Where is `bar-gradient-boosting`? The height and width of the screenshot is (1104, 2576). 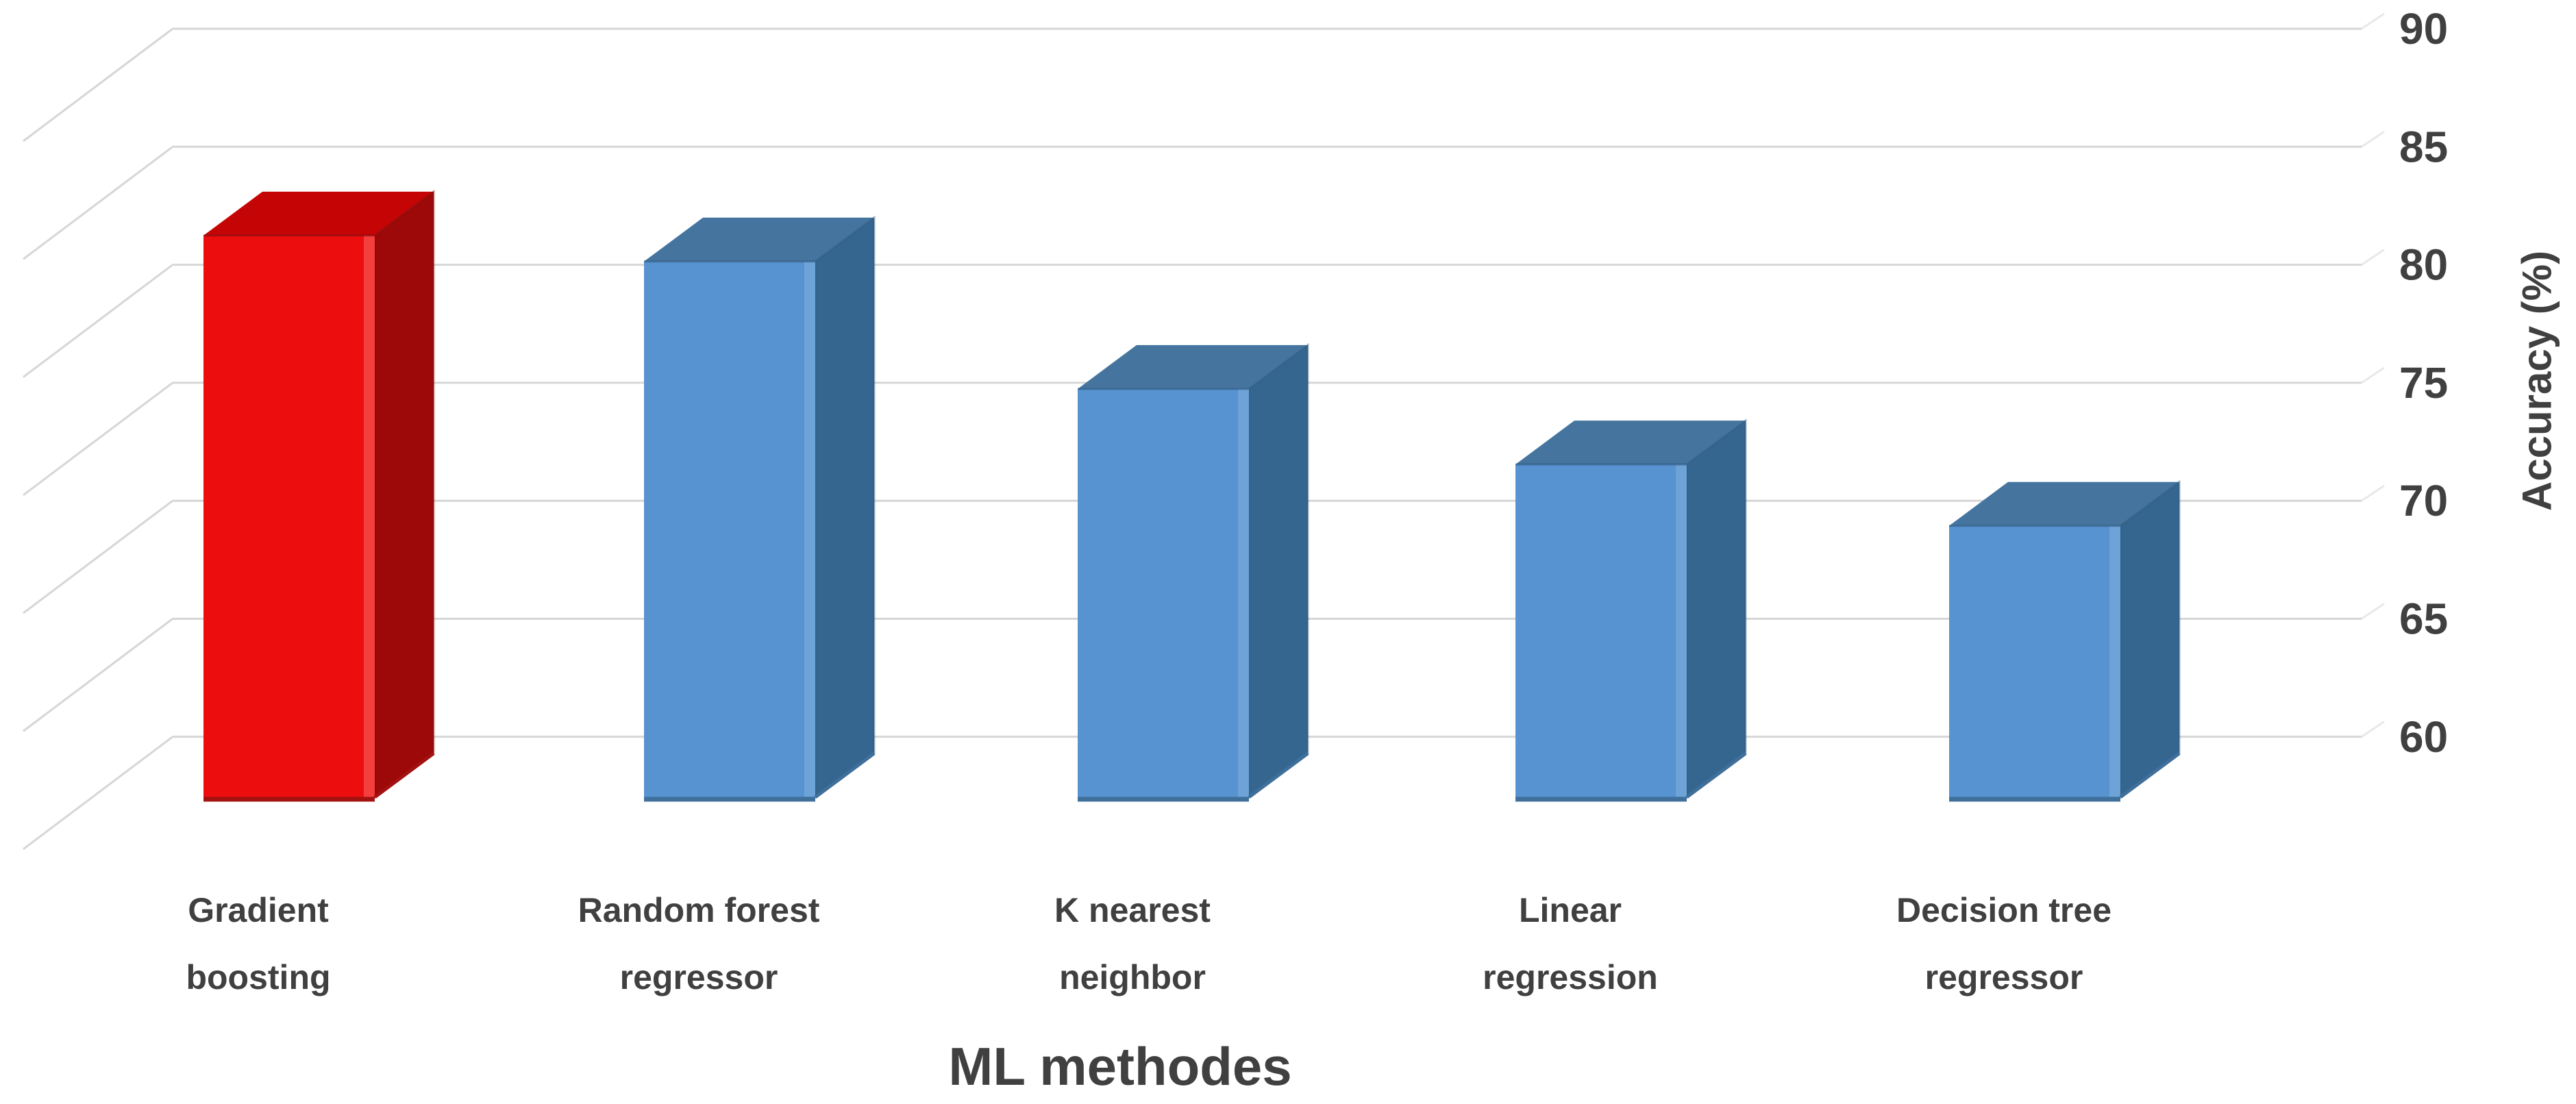
bar-gradient-boosting is located at coordinates (319, 495).